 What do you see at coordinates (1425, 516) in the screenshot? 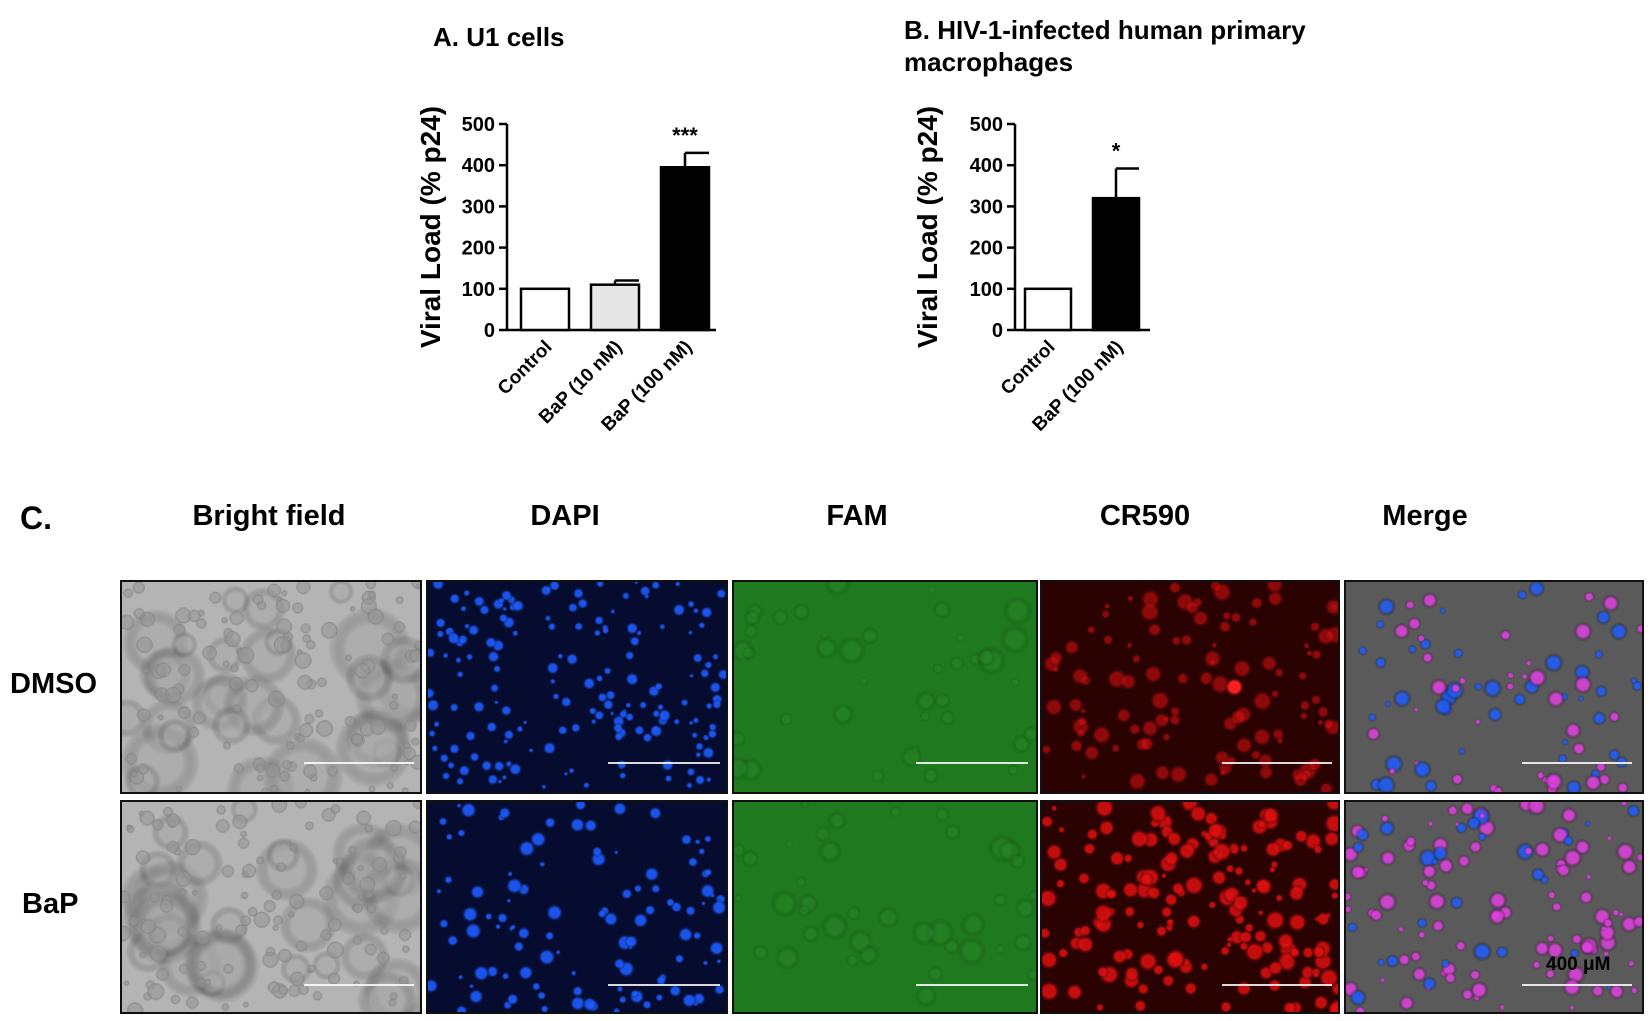
I see `column-header-merge: Merge` at bounding box center [1425, 516].